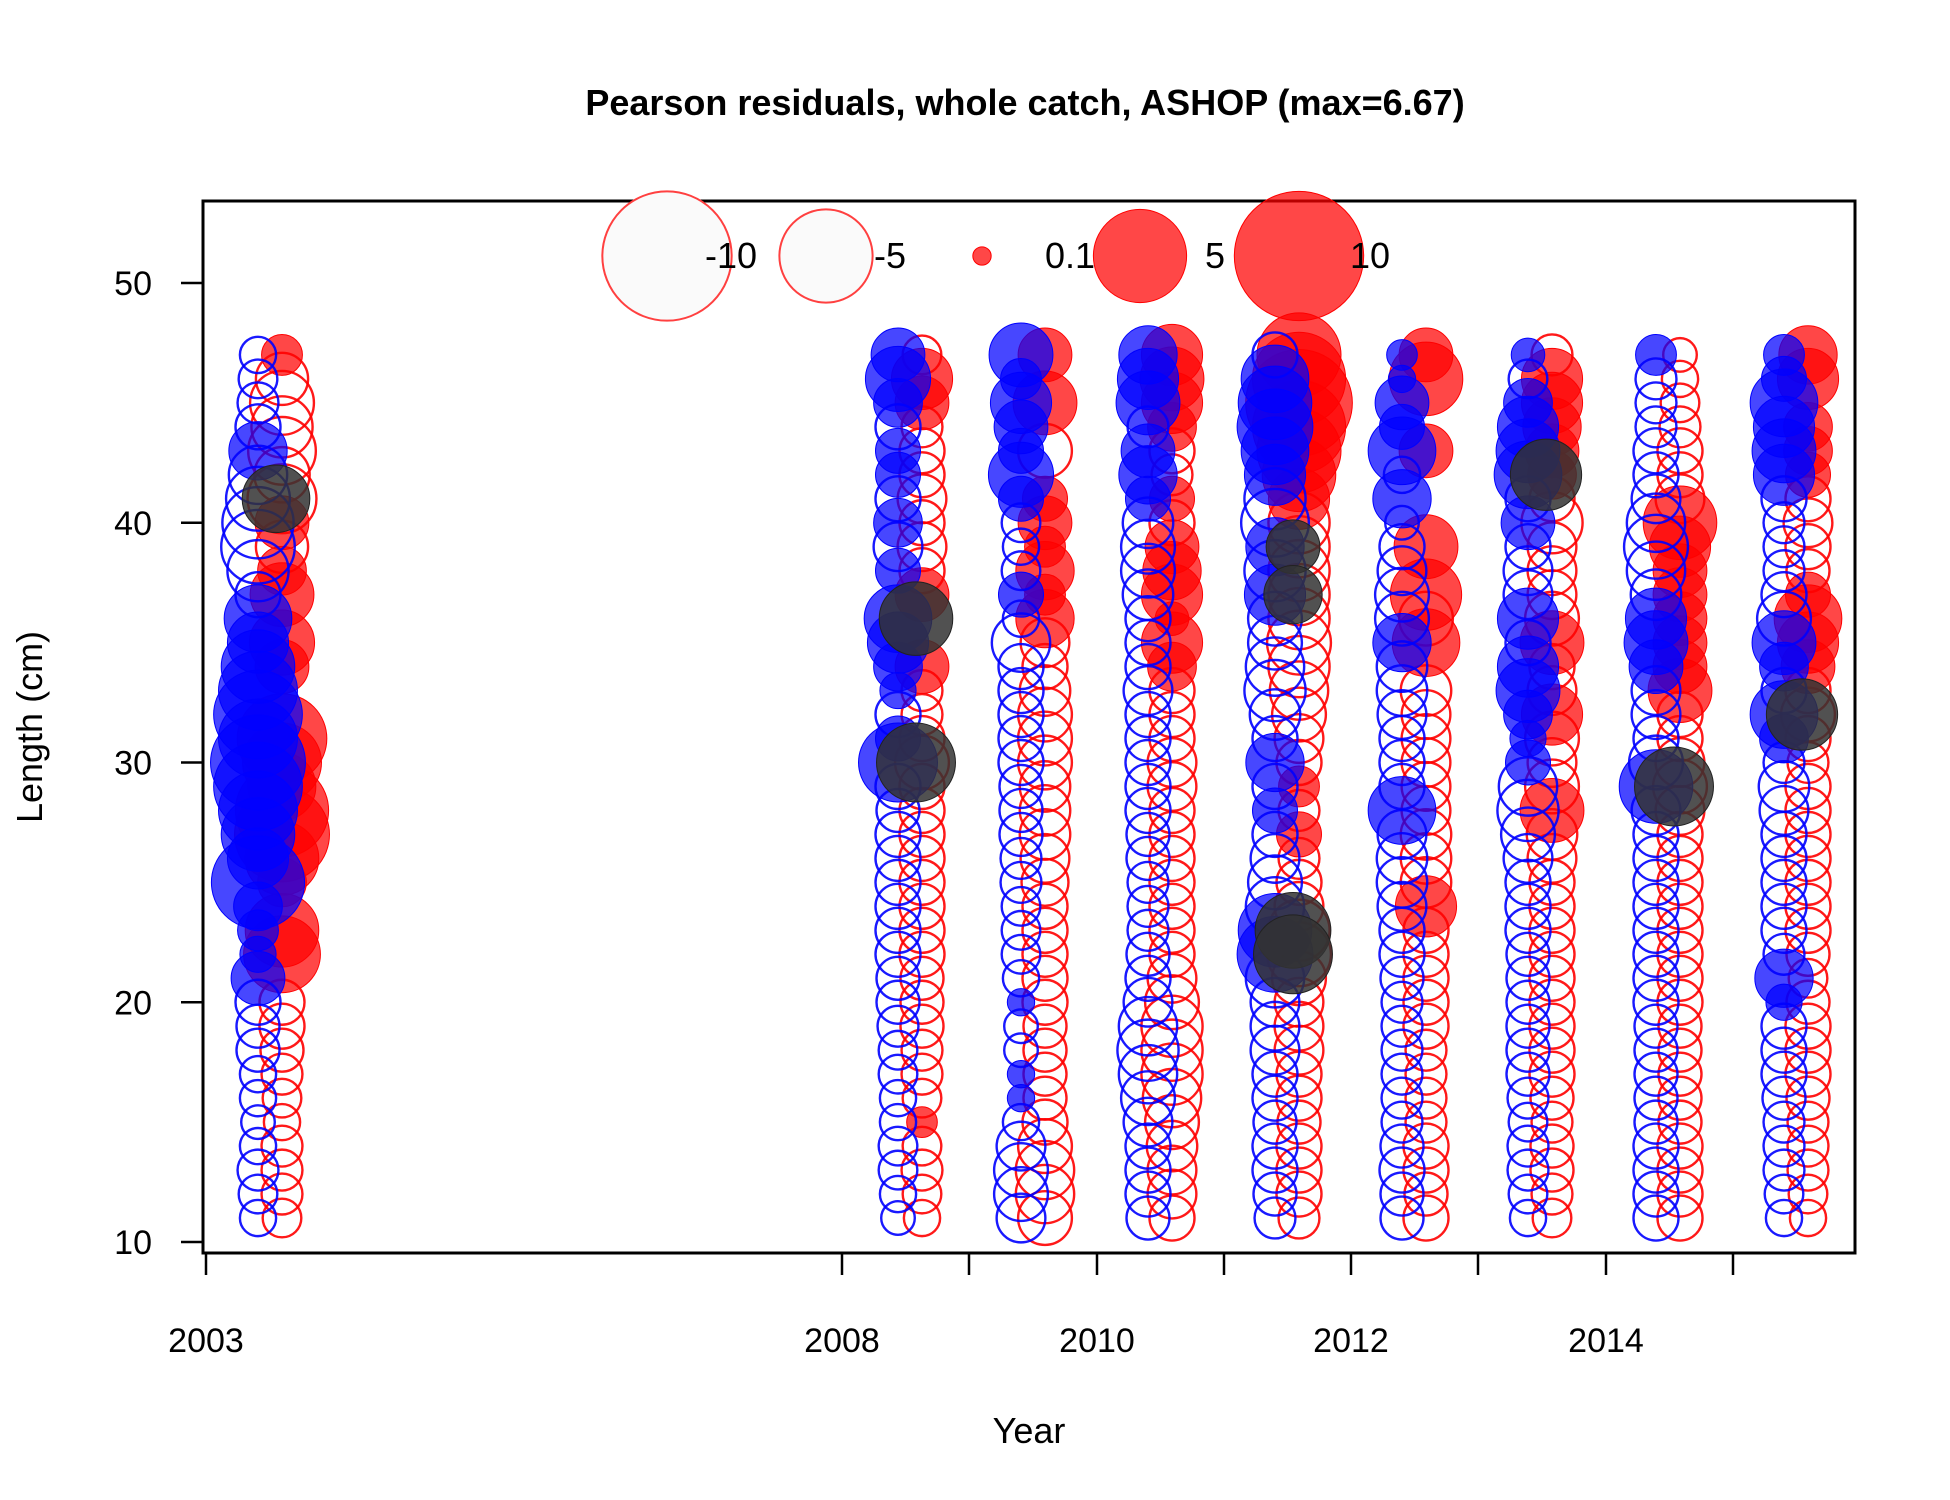  I want to click on x-axis-label: Year, so click(1029, 1430).